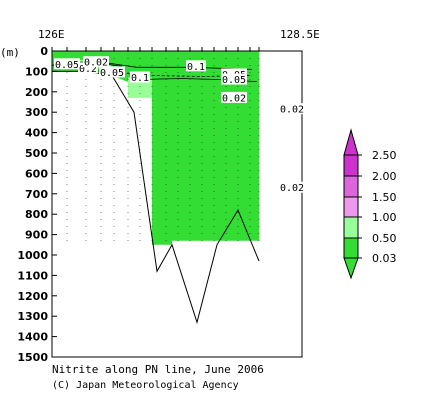 This screenshot has height=405, width=430. What do you see at coordinates (155, 49) in the screenshot?
I see `top-axis-ticks` at bounding box center [155, 49].